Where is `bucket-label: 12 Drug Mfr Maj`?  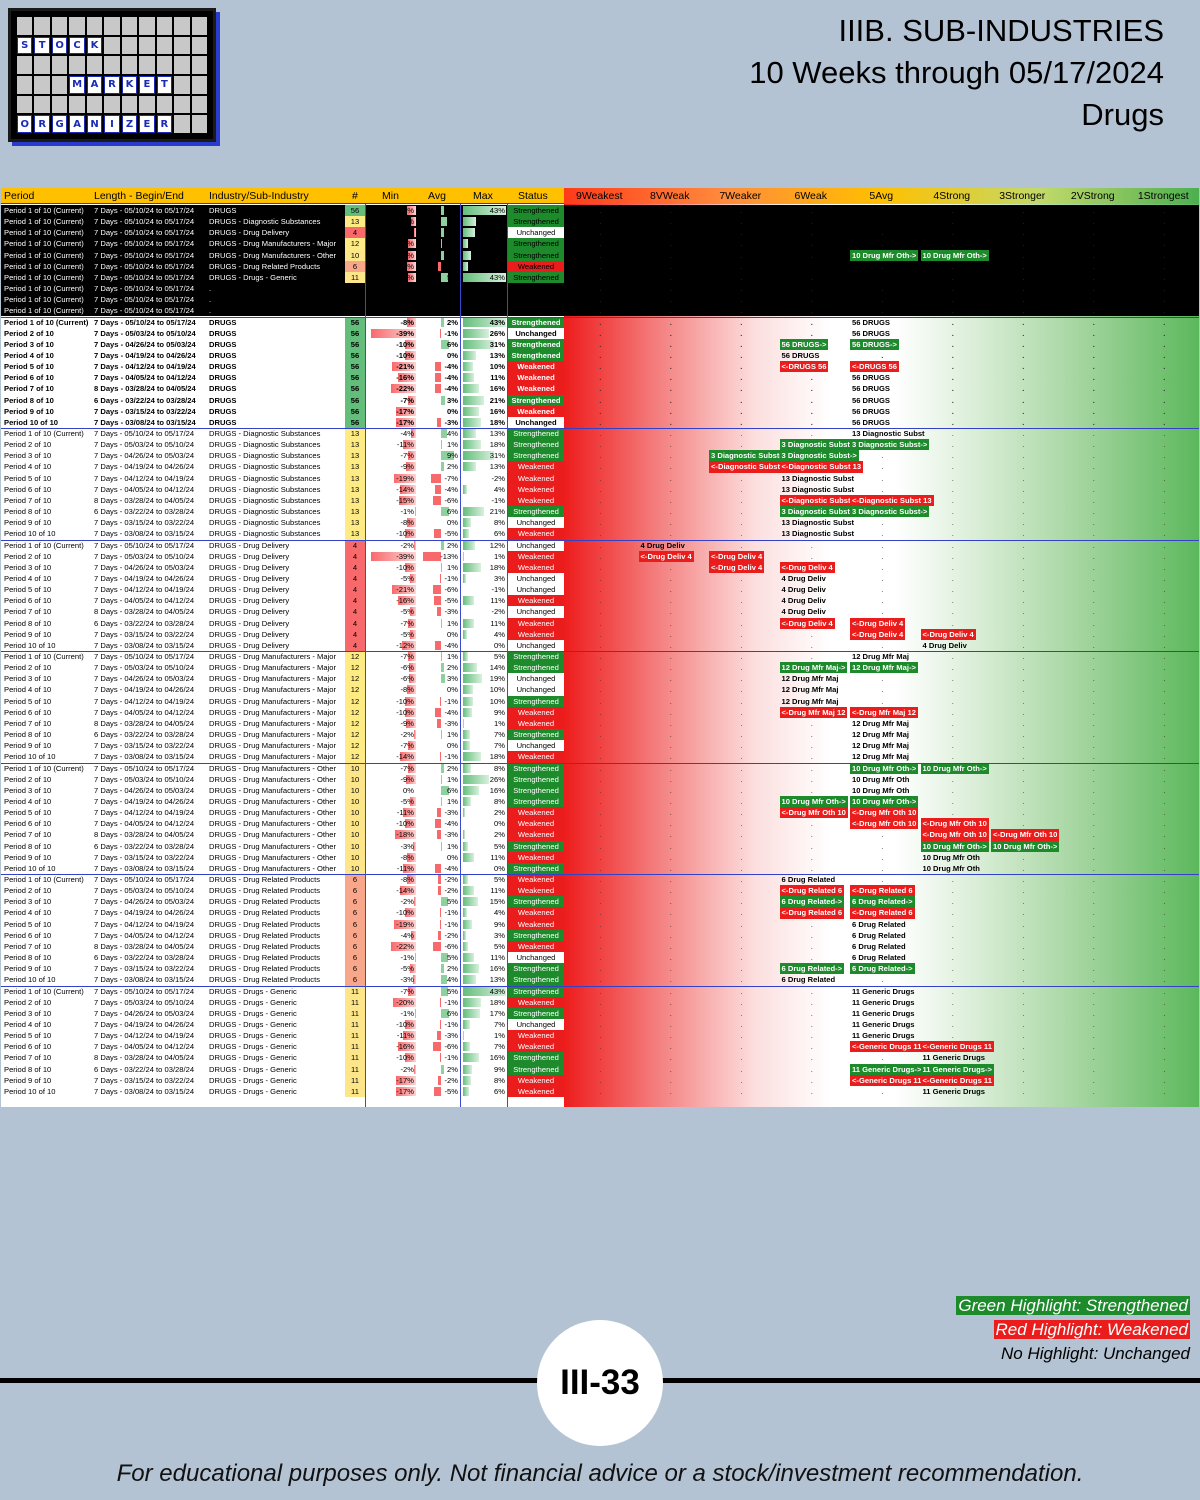 bucket-label: 12 Drug Mfr Maj is located at coordinates (880, 723).